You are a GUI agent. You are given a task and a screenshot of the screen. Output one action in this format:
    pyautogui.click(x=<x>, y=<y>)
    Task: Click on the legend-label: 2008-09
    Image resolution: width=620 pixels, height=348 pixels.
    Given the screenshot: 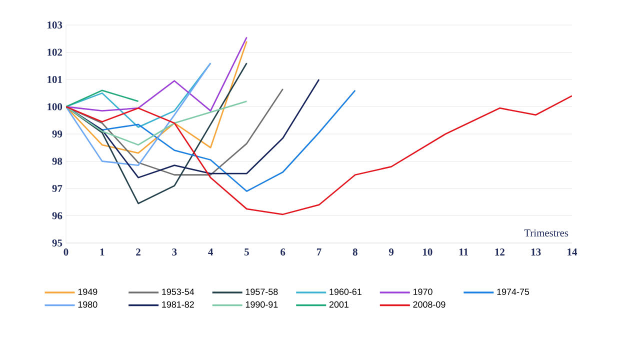 What is the action you would take?
    pyautogui.click(x=429, y=304)
    